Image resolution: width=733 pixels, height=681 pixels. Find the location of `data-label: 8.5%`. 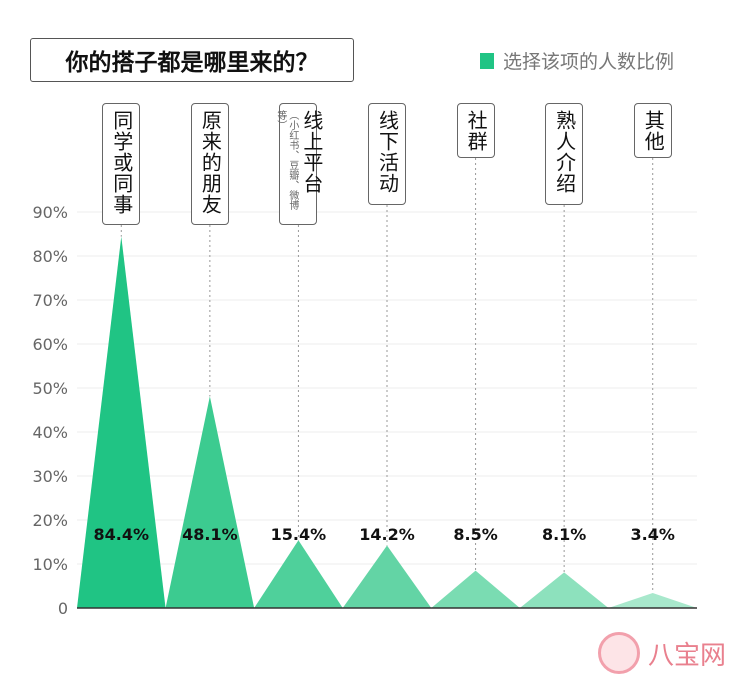

data-label: 8.5% is located at coordinates (475, 534).